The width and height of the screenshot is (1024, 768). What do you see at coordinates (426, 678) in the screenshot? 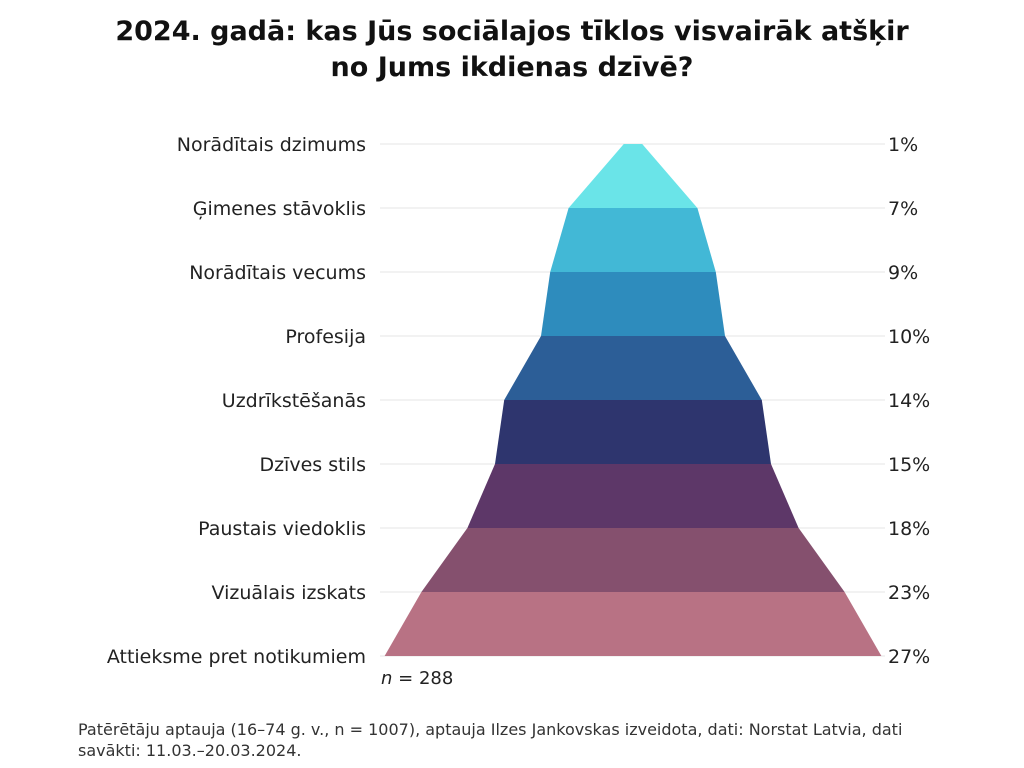
I see `sample-size-value: = 288` at bounding box center [426, 678].